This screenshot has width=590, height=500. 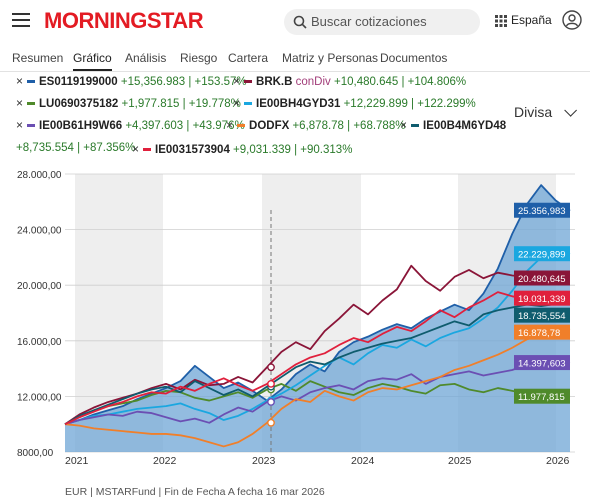 What do you see at coordinates (298, 104) in the screenshot?
I see `legend-name: IE00BH4GYD31` at bounding box center [298, 104].